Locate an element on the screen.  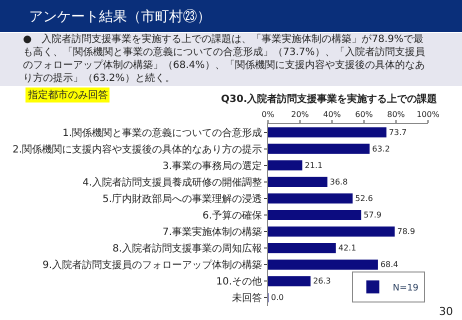
y-tick-label: 6.予算の確保 is located at coordinates (232, 216).